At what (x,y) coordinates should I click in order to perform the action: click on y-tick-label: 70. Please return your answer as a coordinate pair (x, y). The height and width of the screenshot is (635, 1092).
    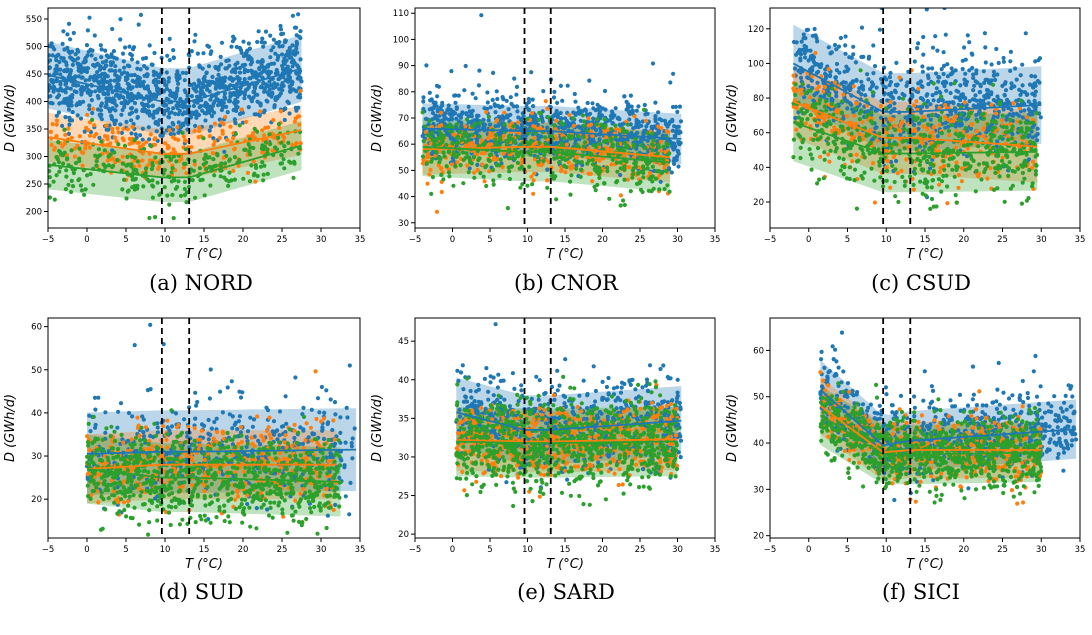
    Looking at the image, I should click on (403, 119).